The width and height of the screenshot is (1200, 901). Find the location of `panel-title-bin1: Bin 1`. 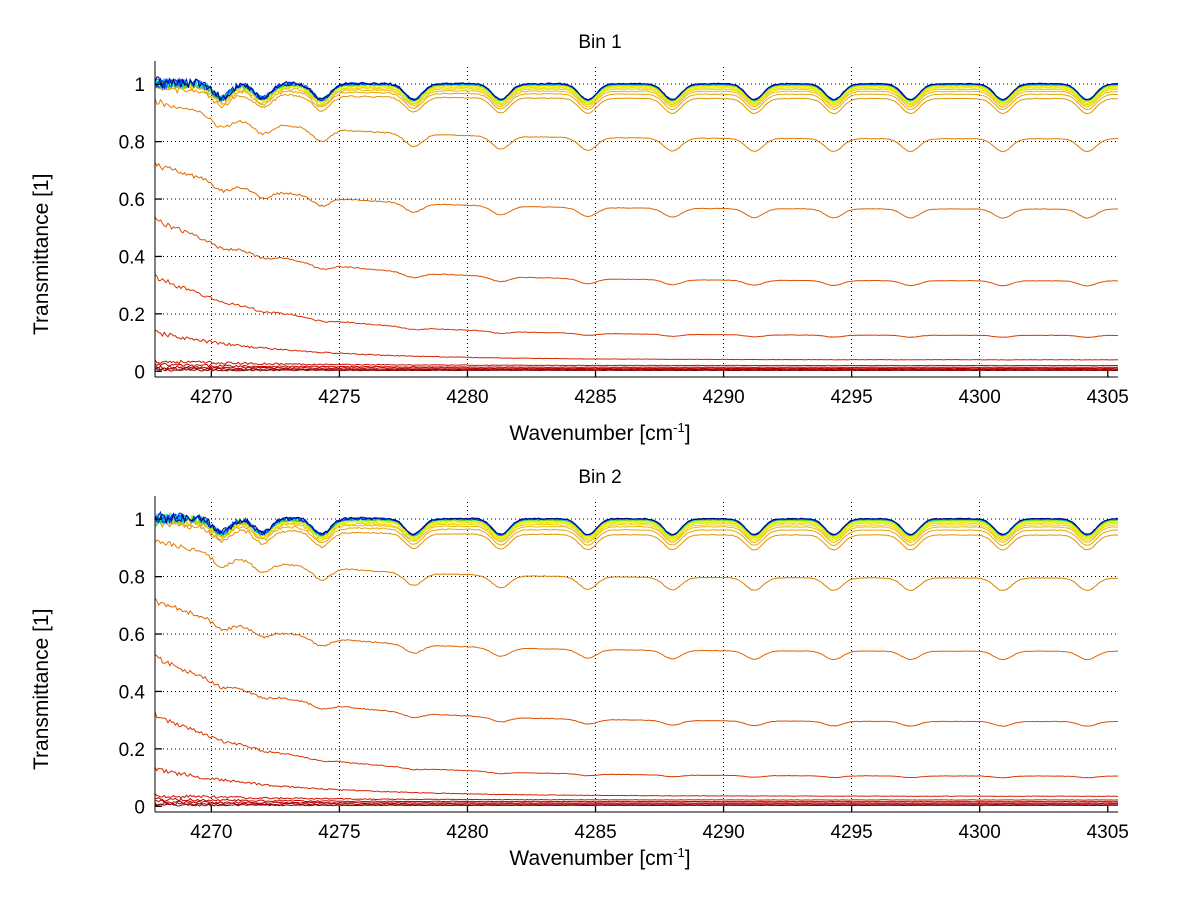

panel-title-bin1: Bin 1 is located at coordinates (600, 42).